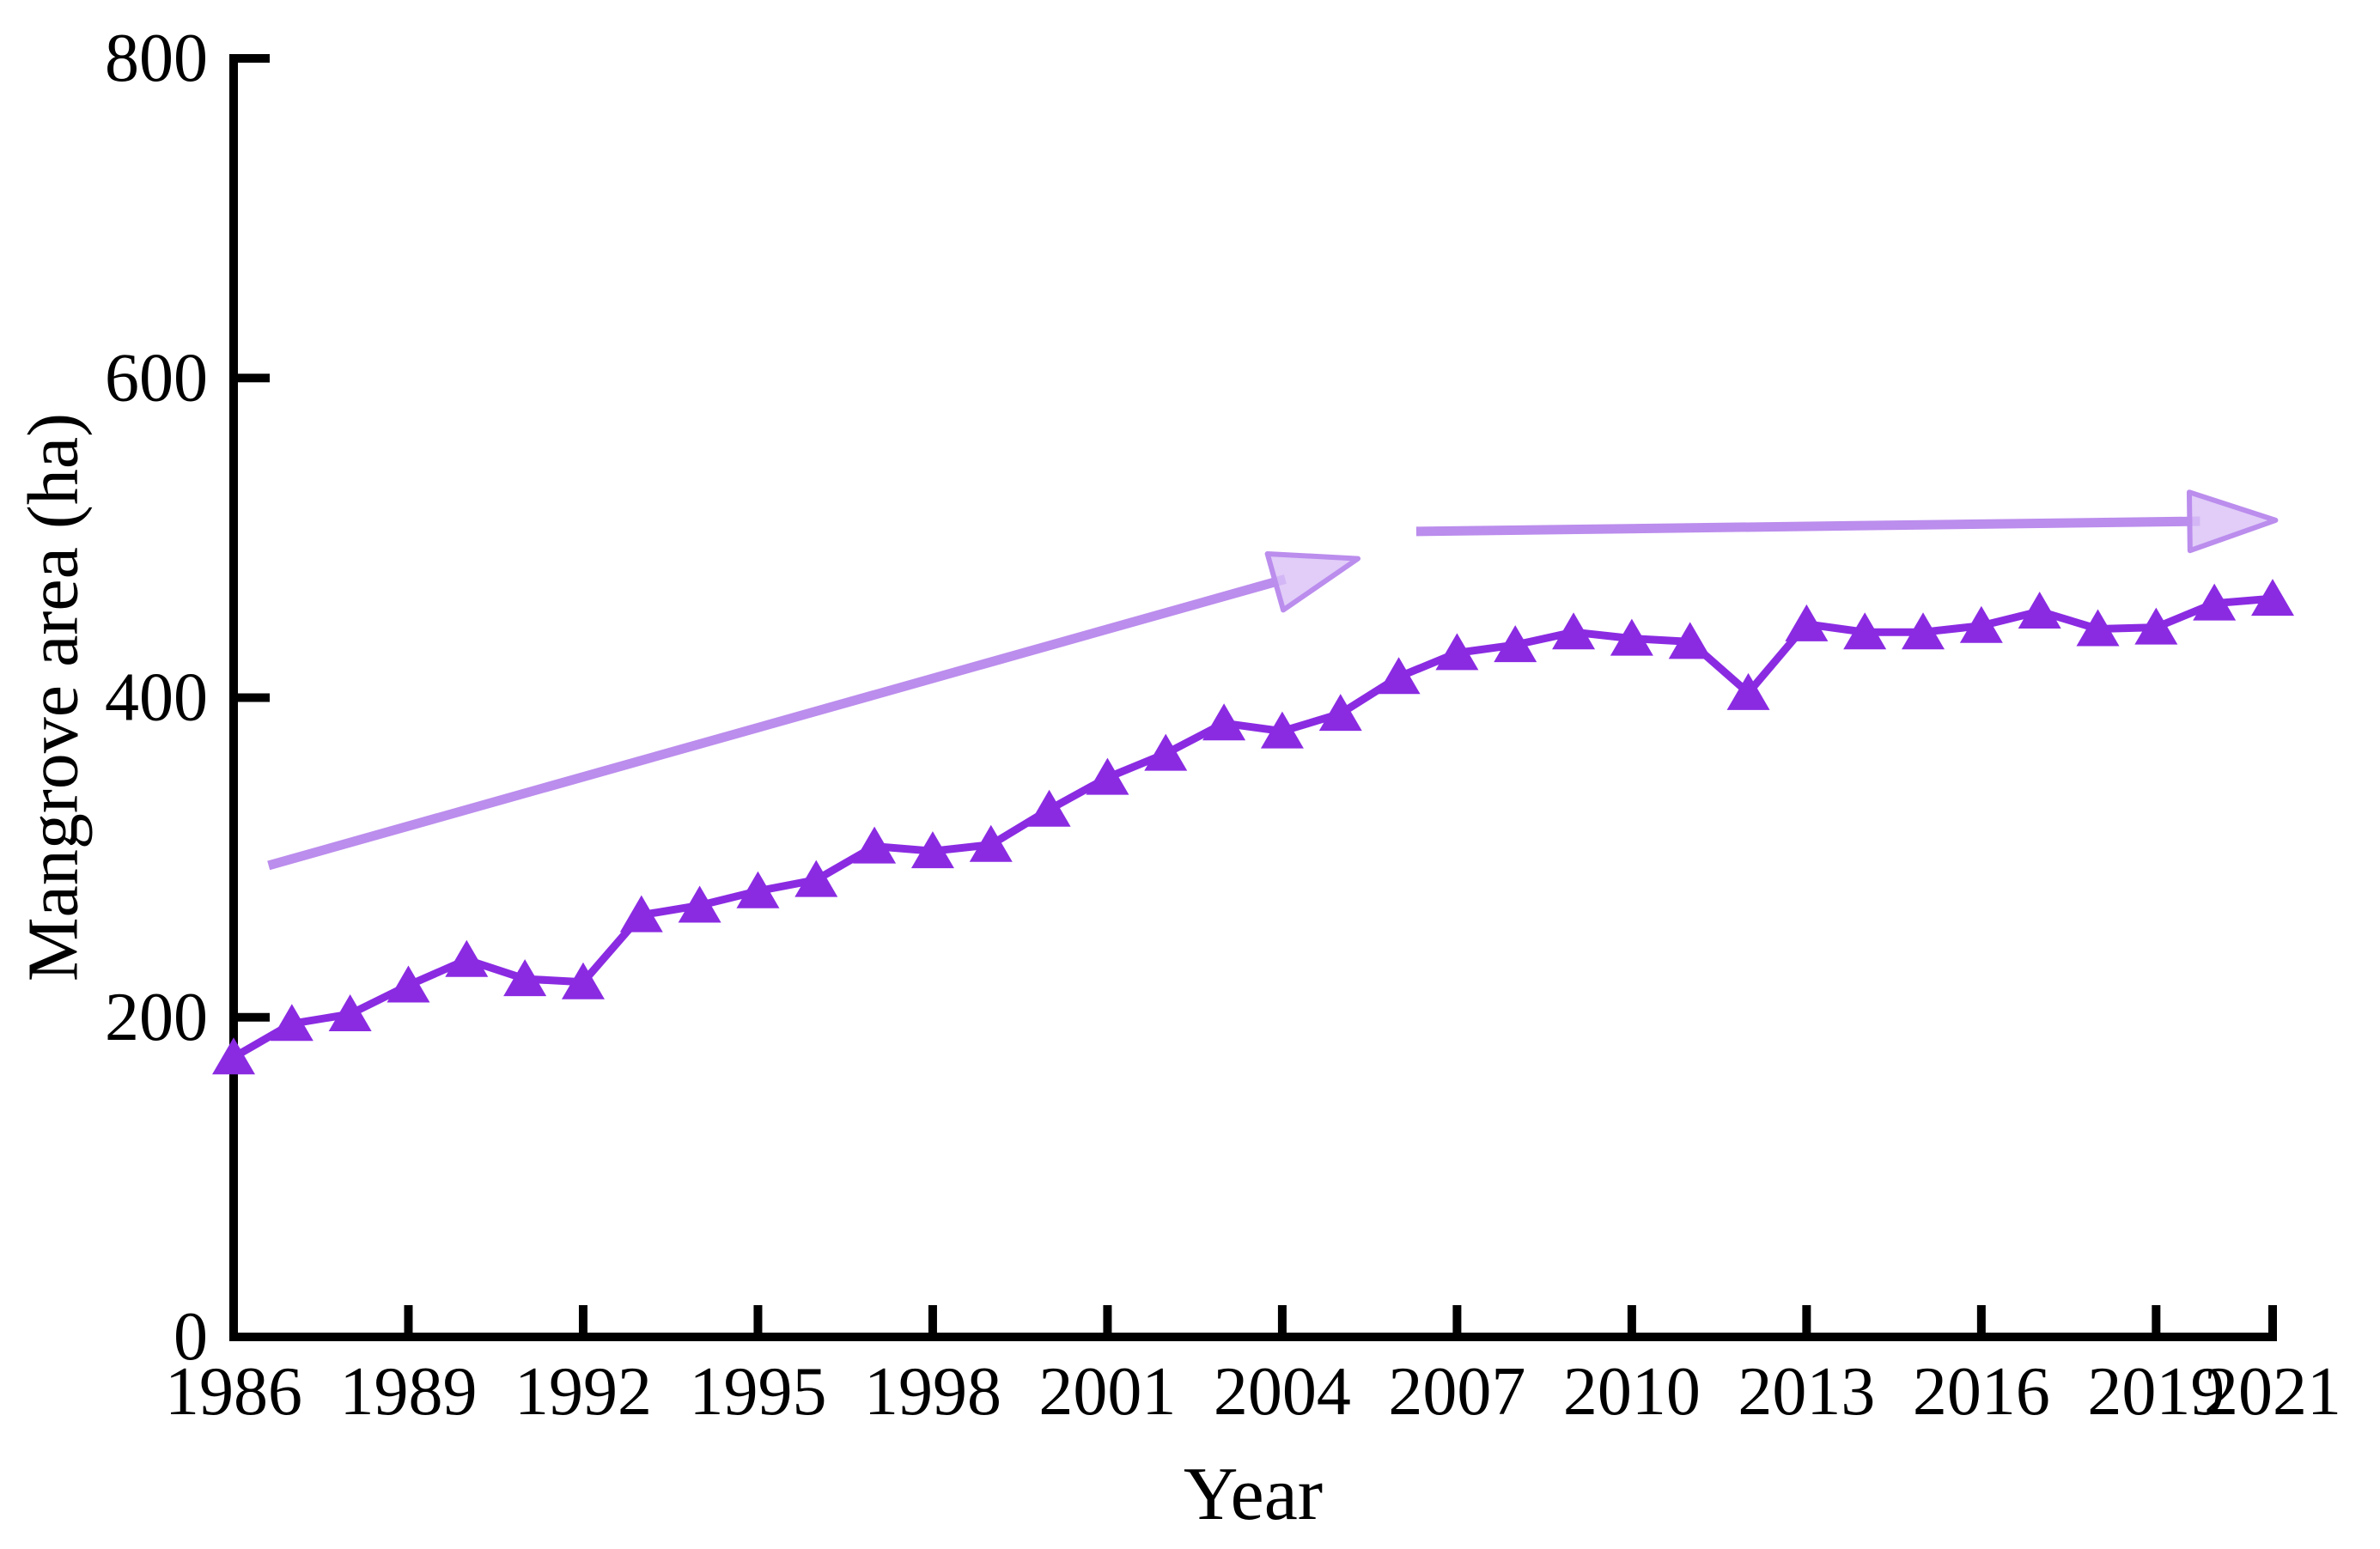 This screenshot has width=2380, height=1549. Describe the element at coordinates (933, 1392) in the screenshot. I see `x-tick-label: 1998` at that location.